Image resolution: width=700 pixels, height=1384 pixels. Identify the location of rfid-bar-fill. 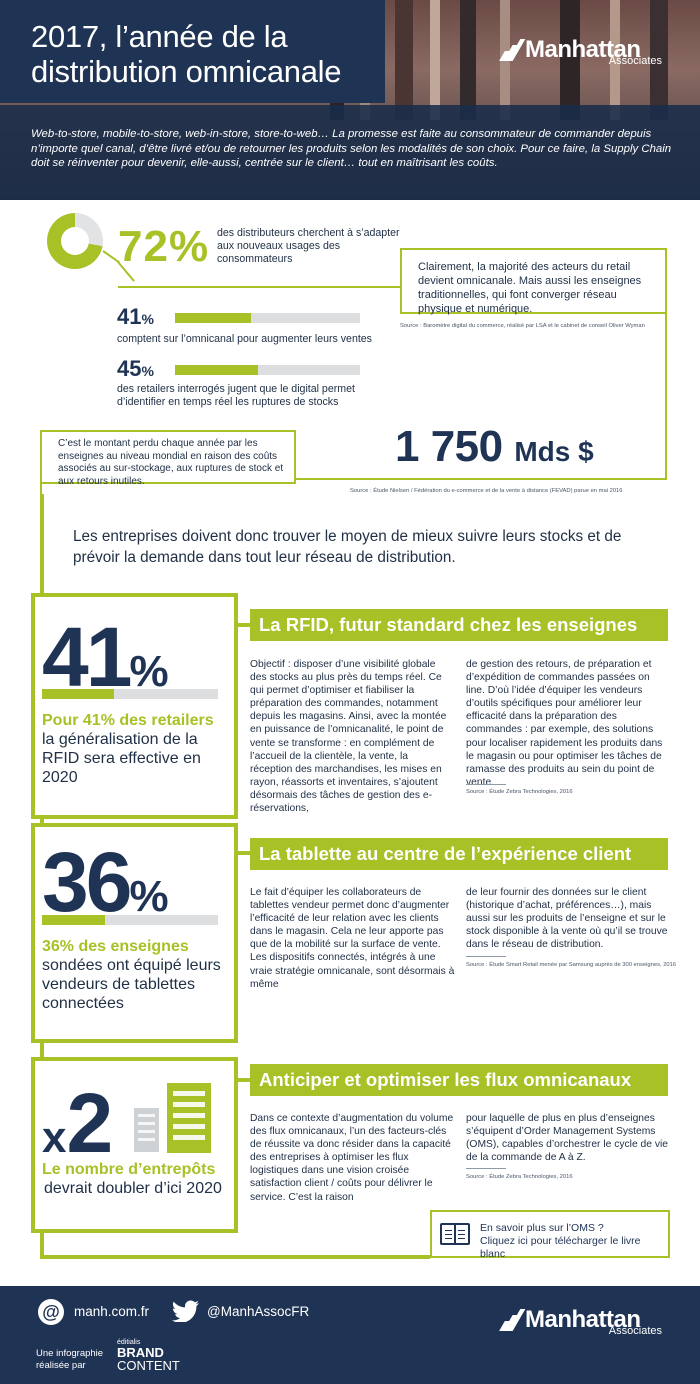
(78, 694).